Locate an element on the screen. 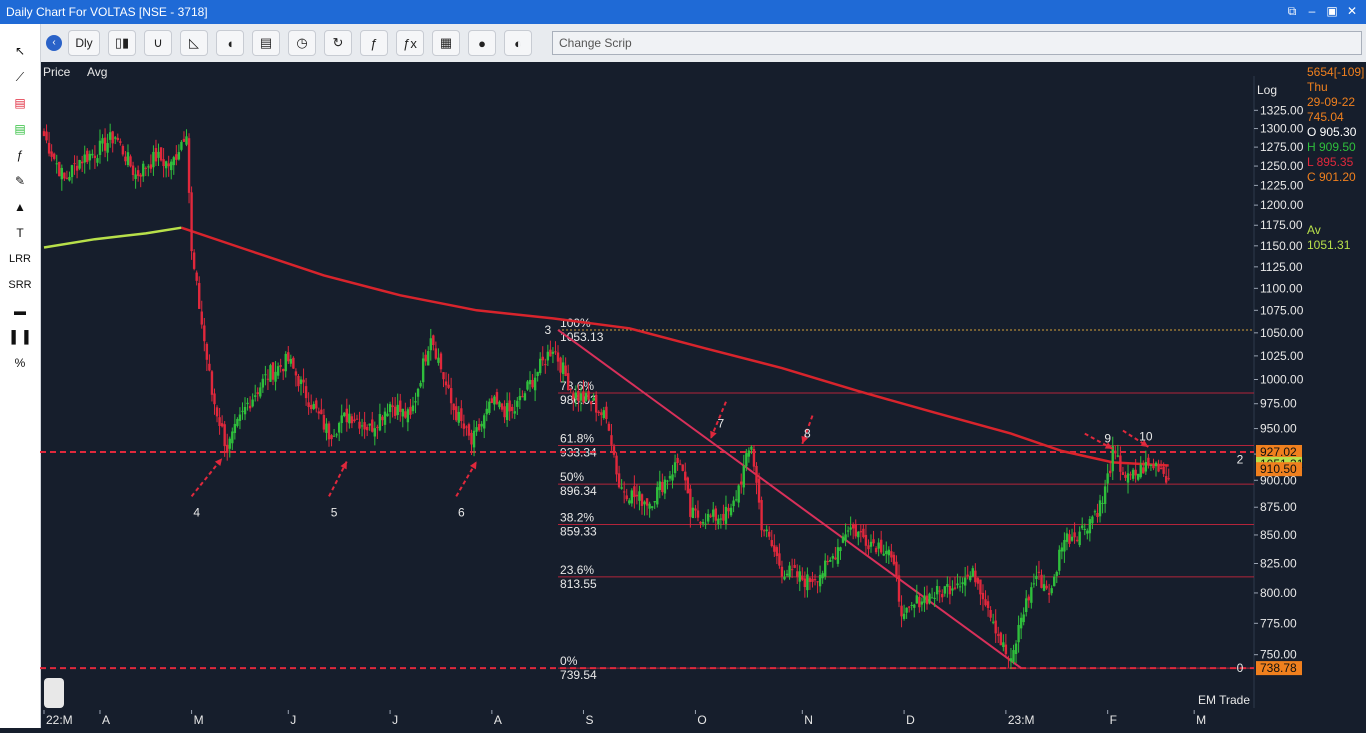  lrr-tool: LRR is located at coordinates (19, 259).